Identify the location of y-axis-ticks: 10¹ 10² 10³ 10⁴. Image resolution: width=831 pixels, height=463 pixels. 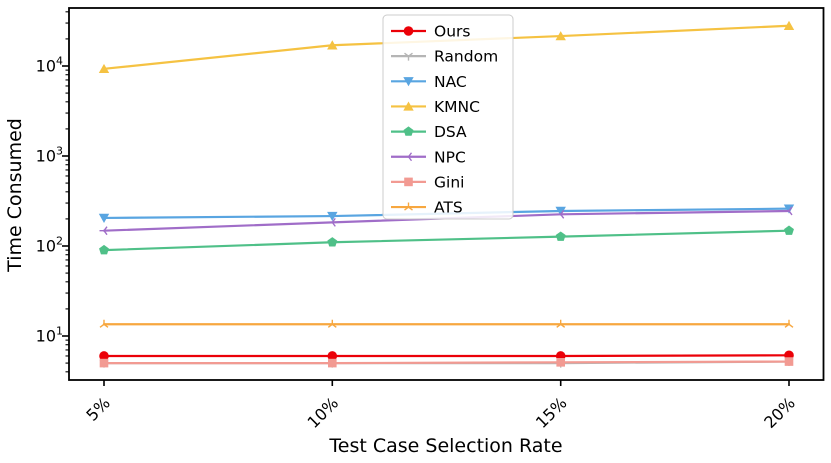
(52, 192).